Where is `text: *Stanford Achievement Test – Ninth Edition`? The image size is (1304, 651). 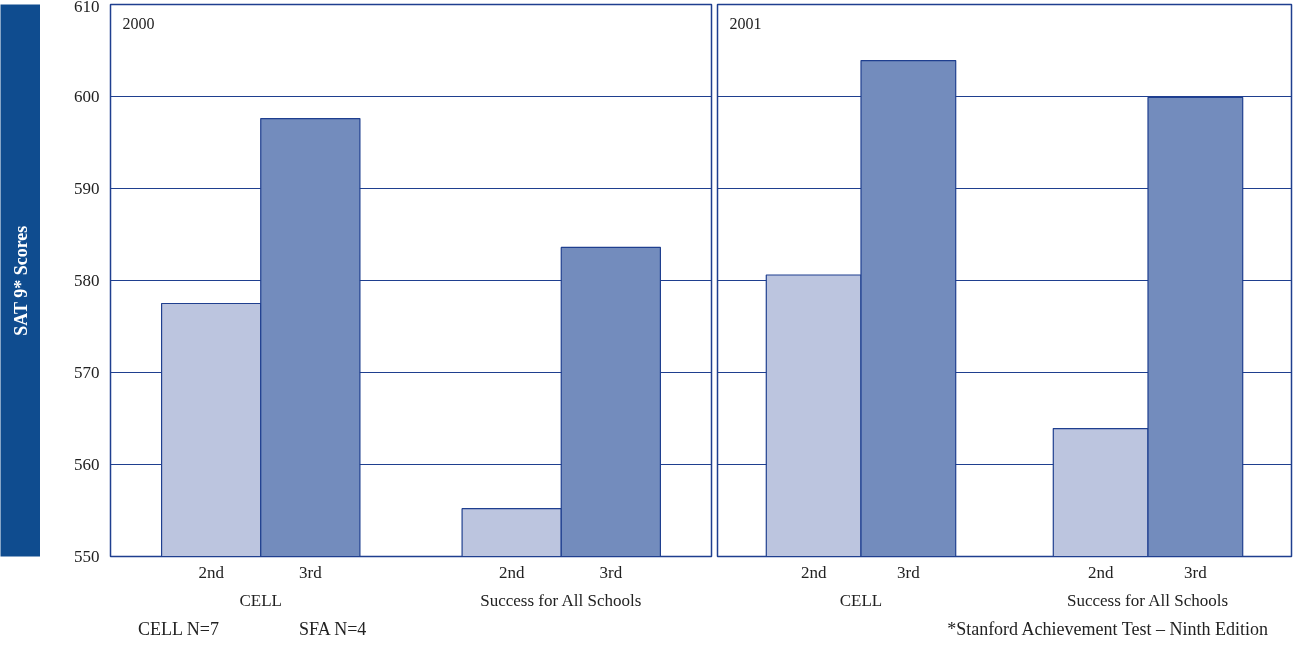 text: *Stanford Achievement Test – Ninth Edition is located at coordinates (1107, 629).